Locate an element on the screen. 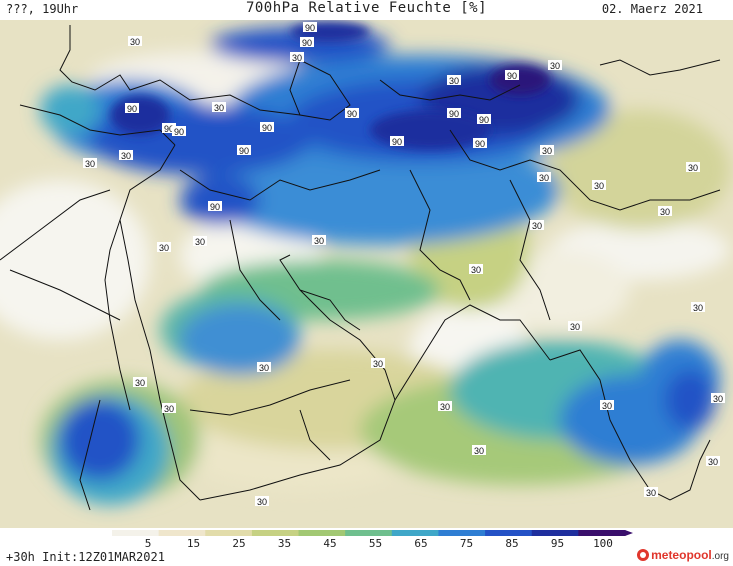  colorbar-tick-label: 35 is located at coordinates (284, 543).